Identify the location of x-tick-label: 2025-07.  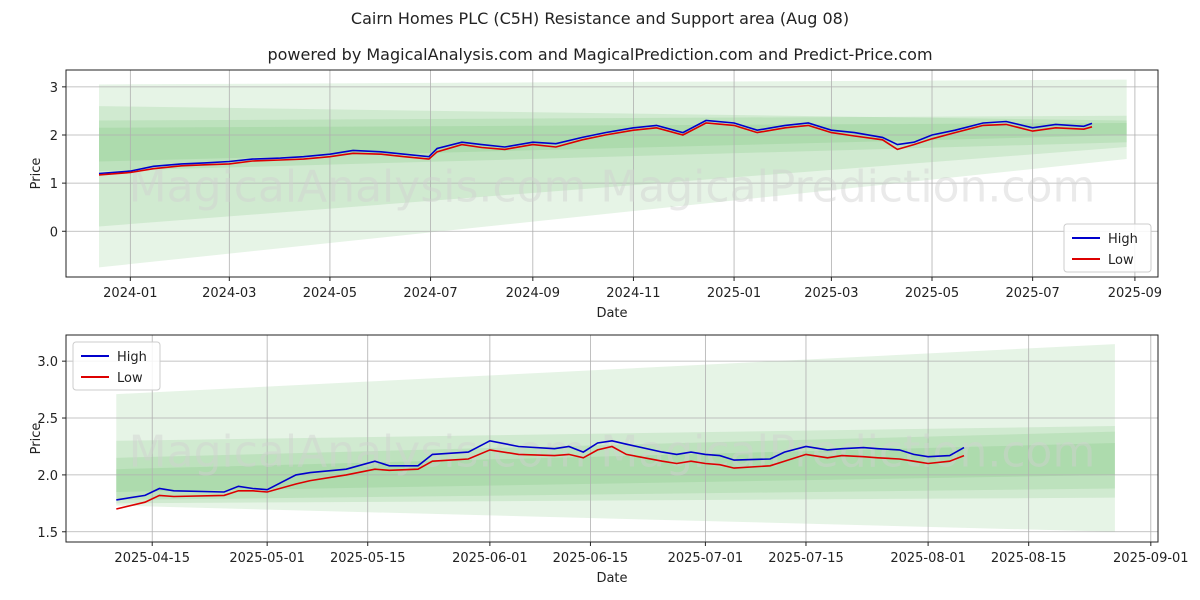
(1032, 293).